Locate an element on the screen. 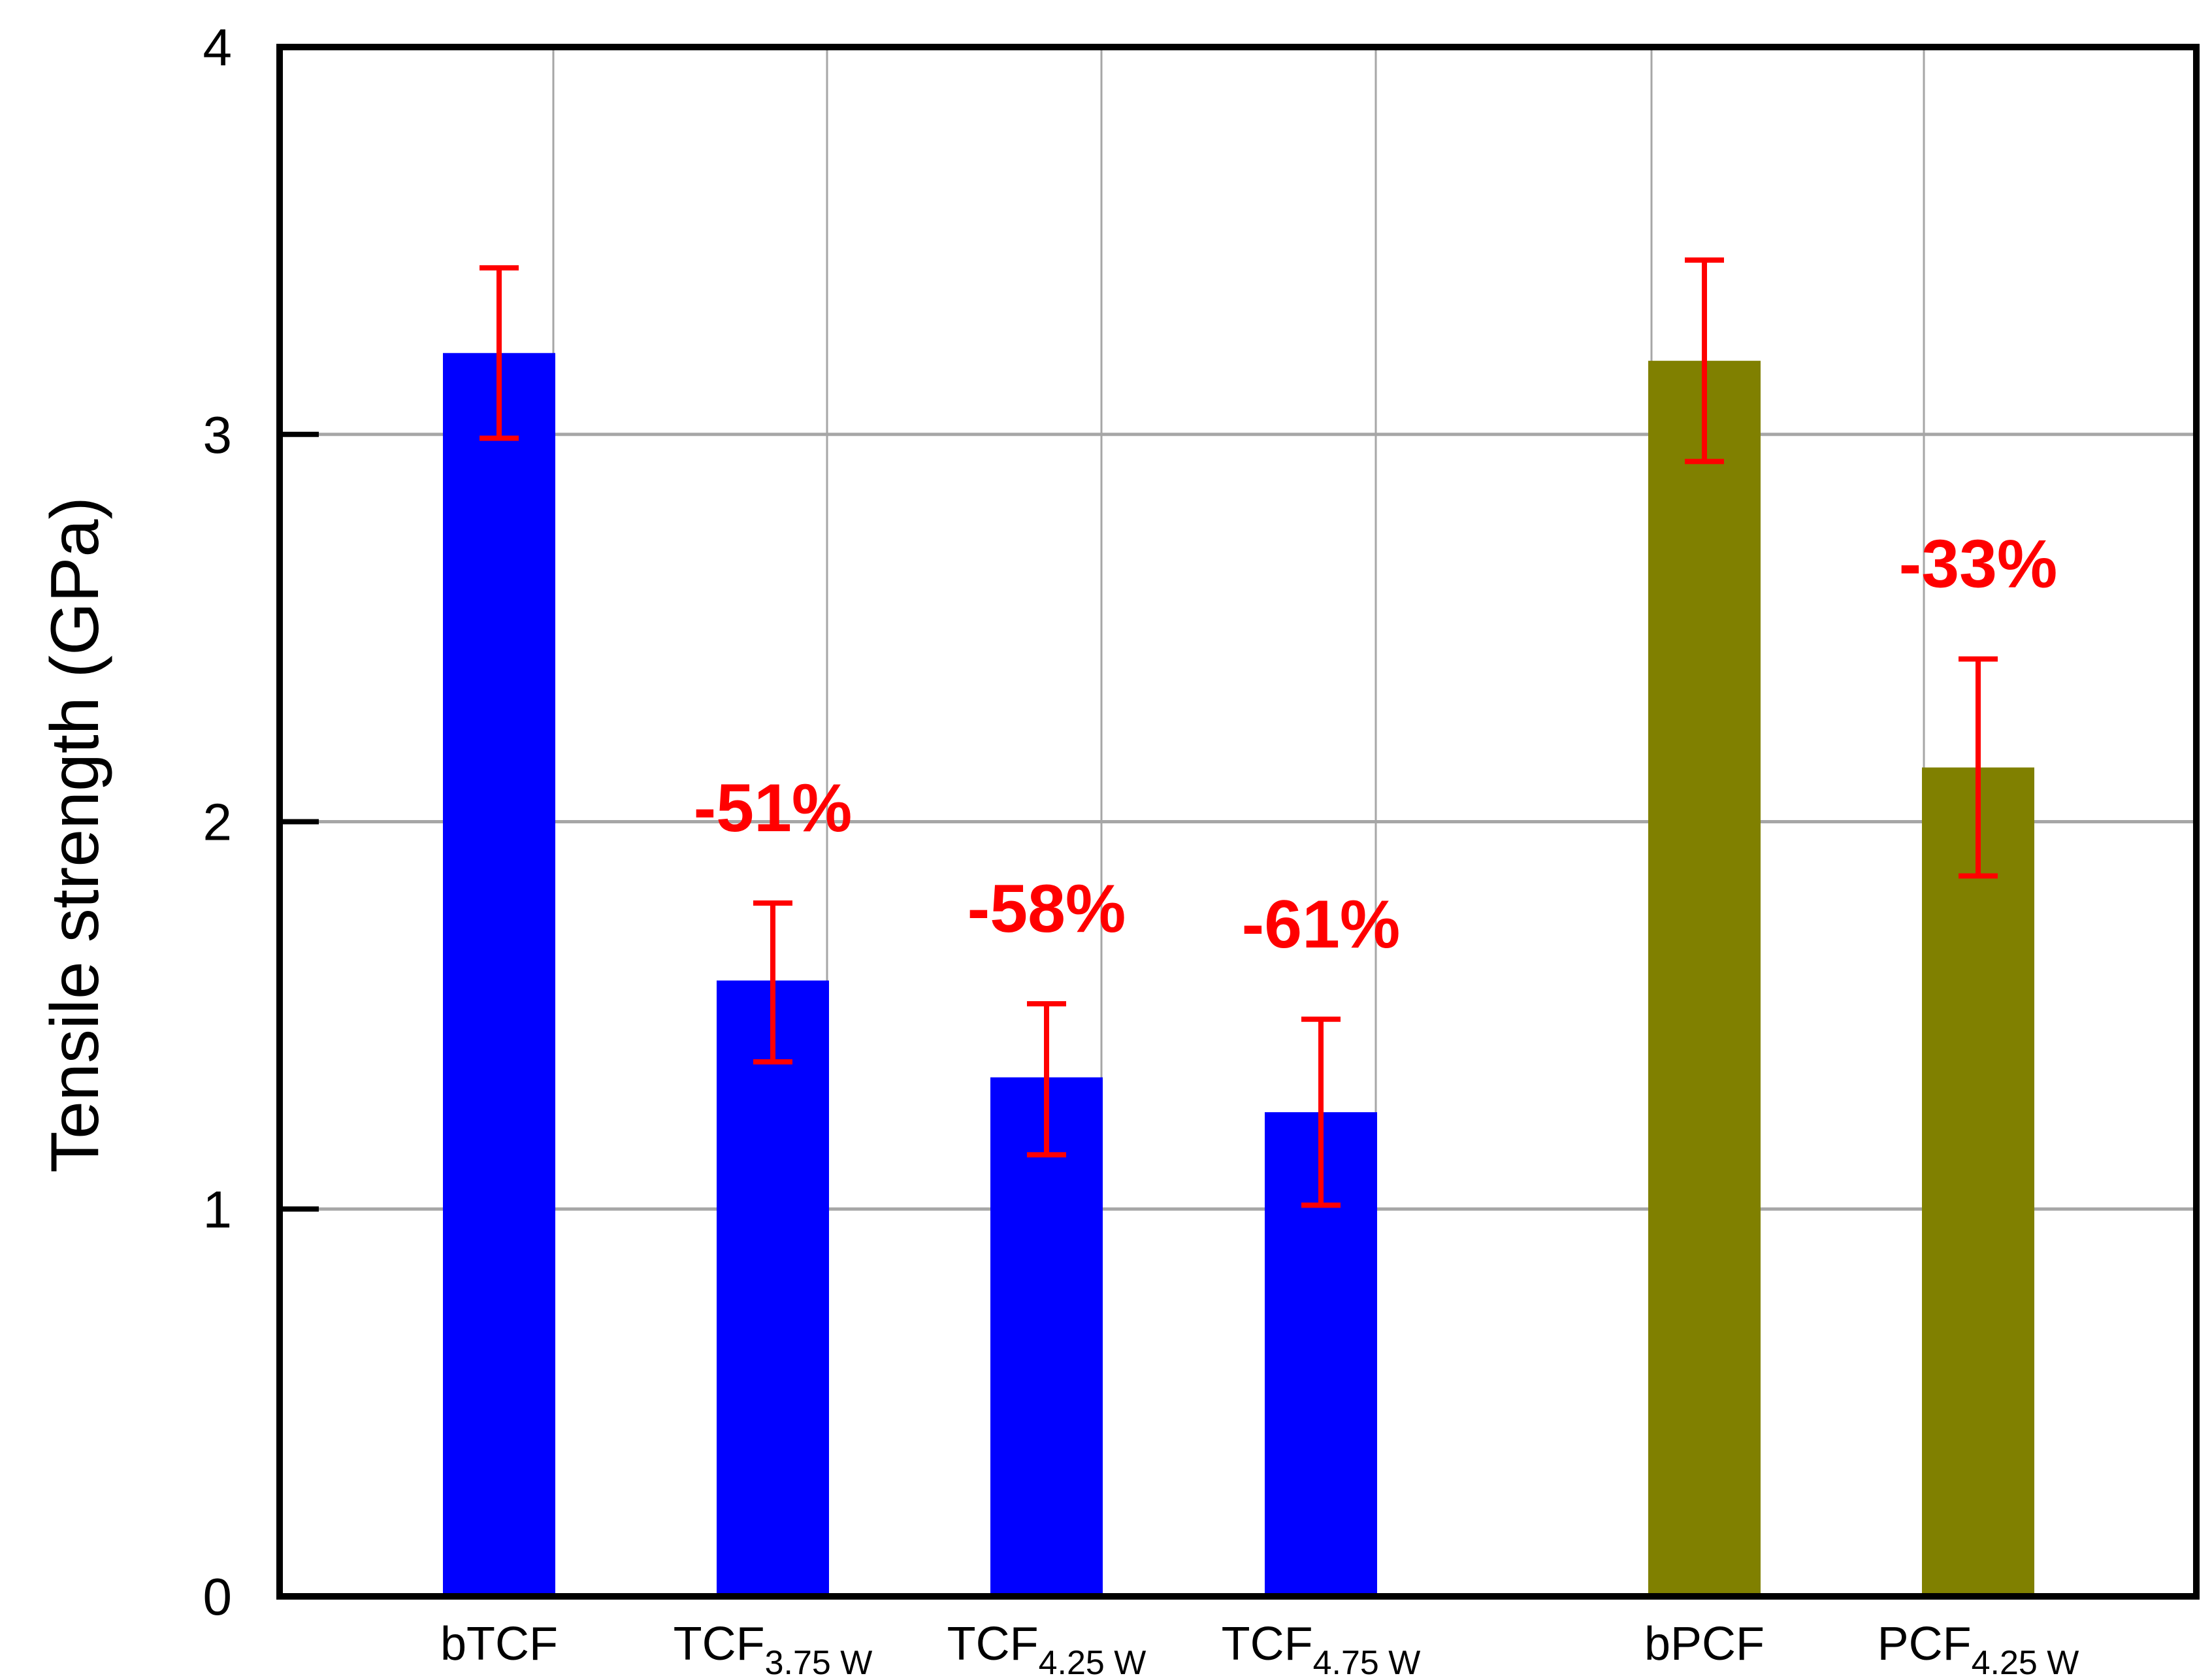 Image resolution: width=2212 pixels, height=1680 pixels. x-category-label: TCF4.75 W is located at coordinates (1321, 1649).